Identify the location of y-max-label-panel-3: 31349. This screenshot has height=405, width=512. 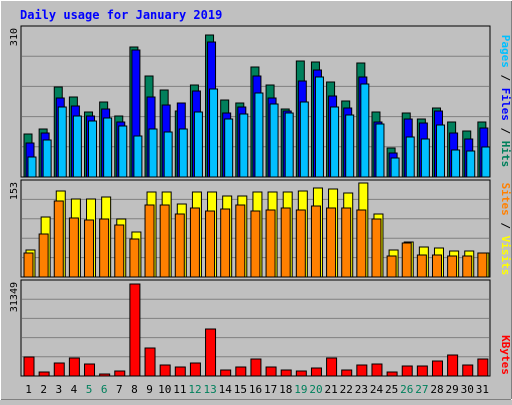
(14, 297).